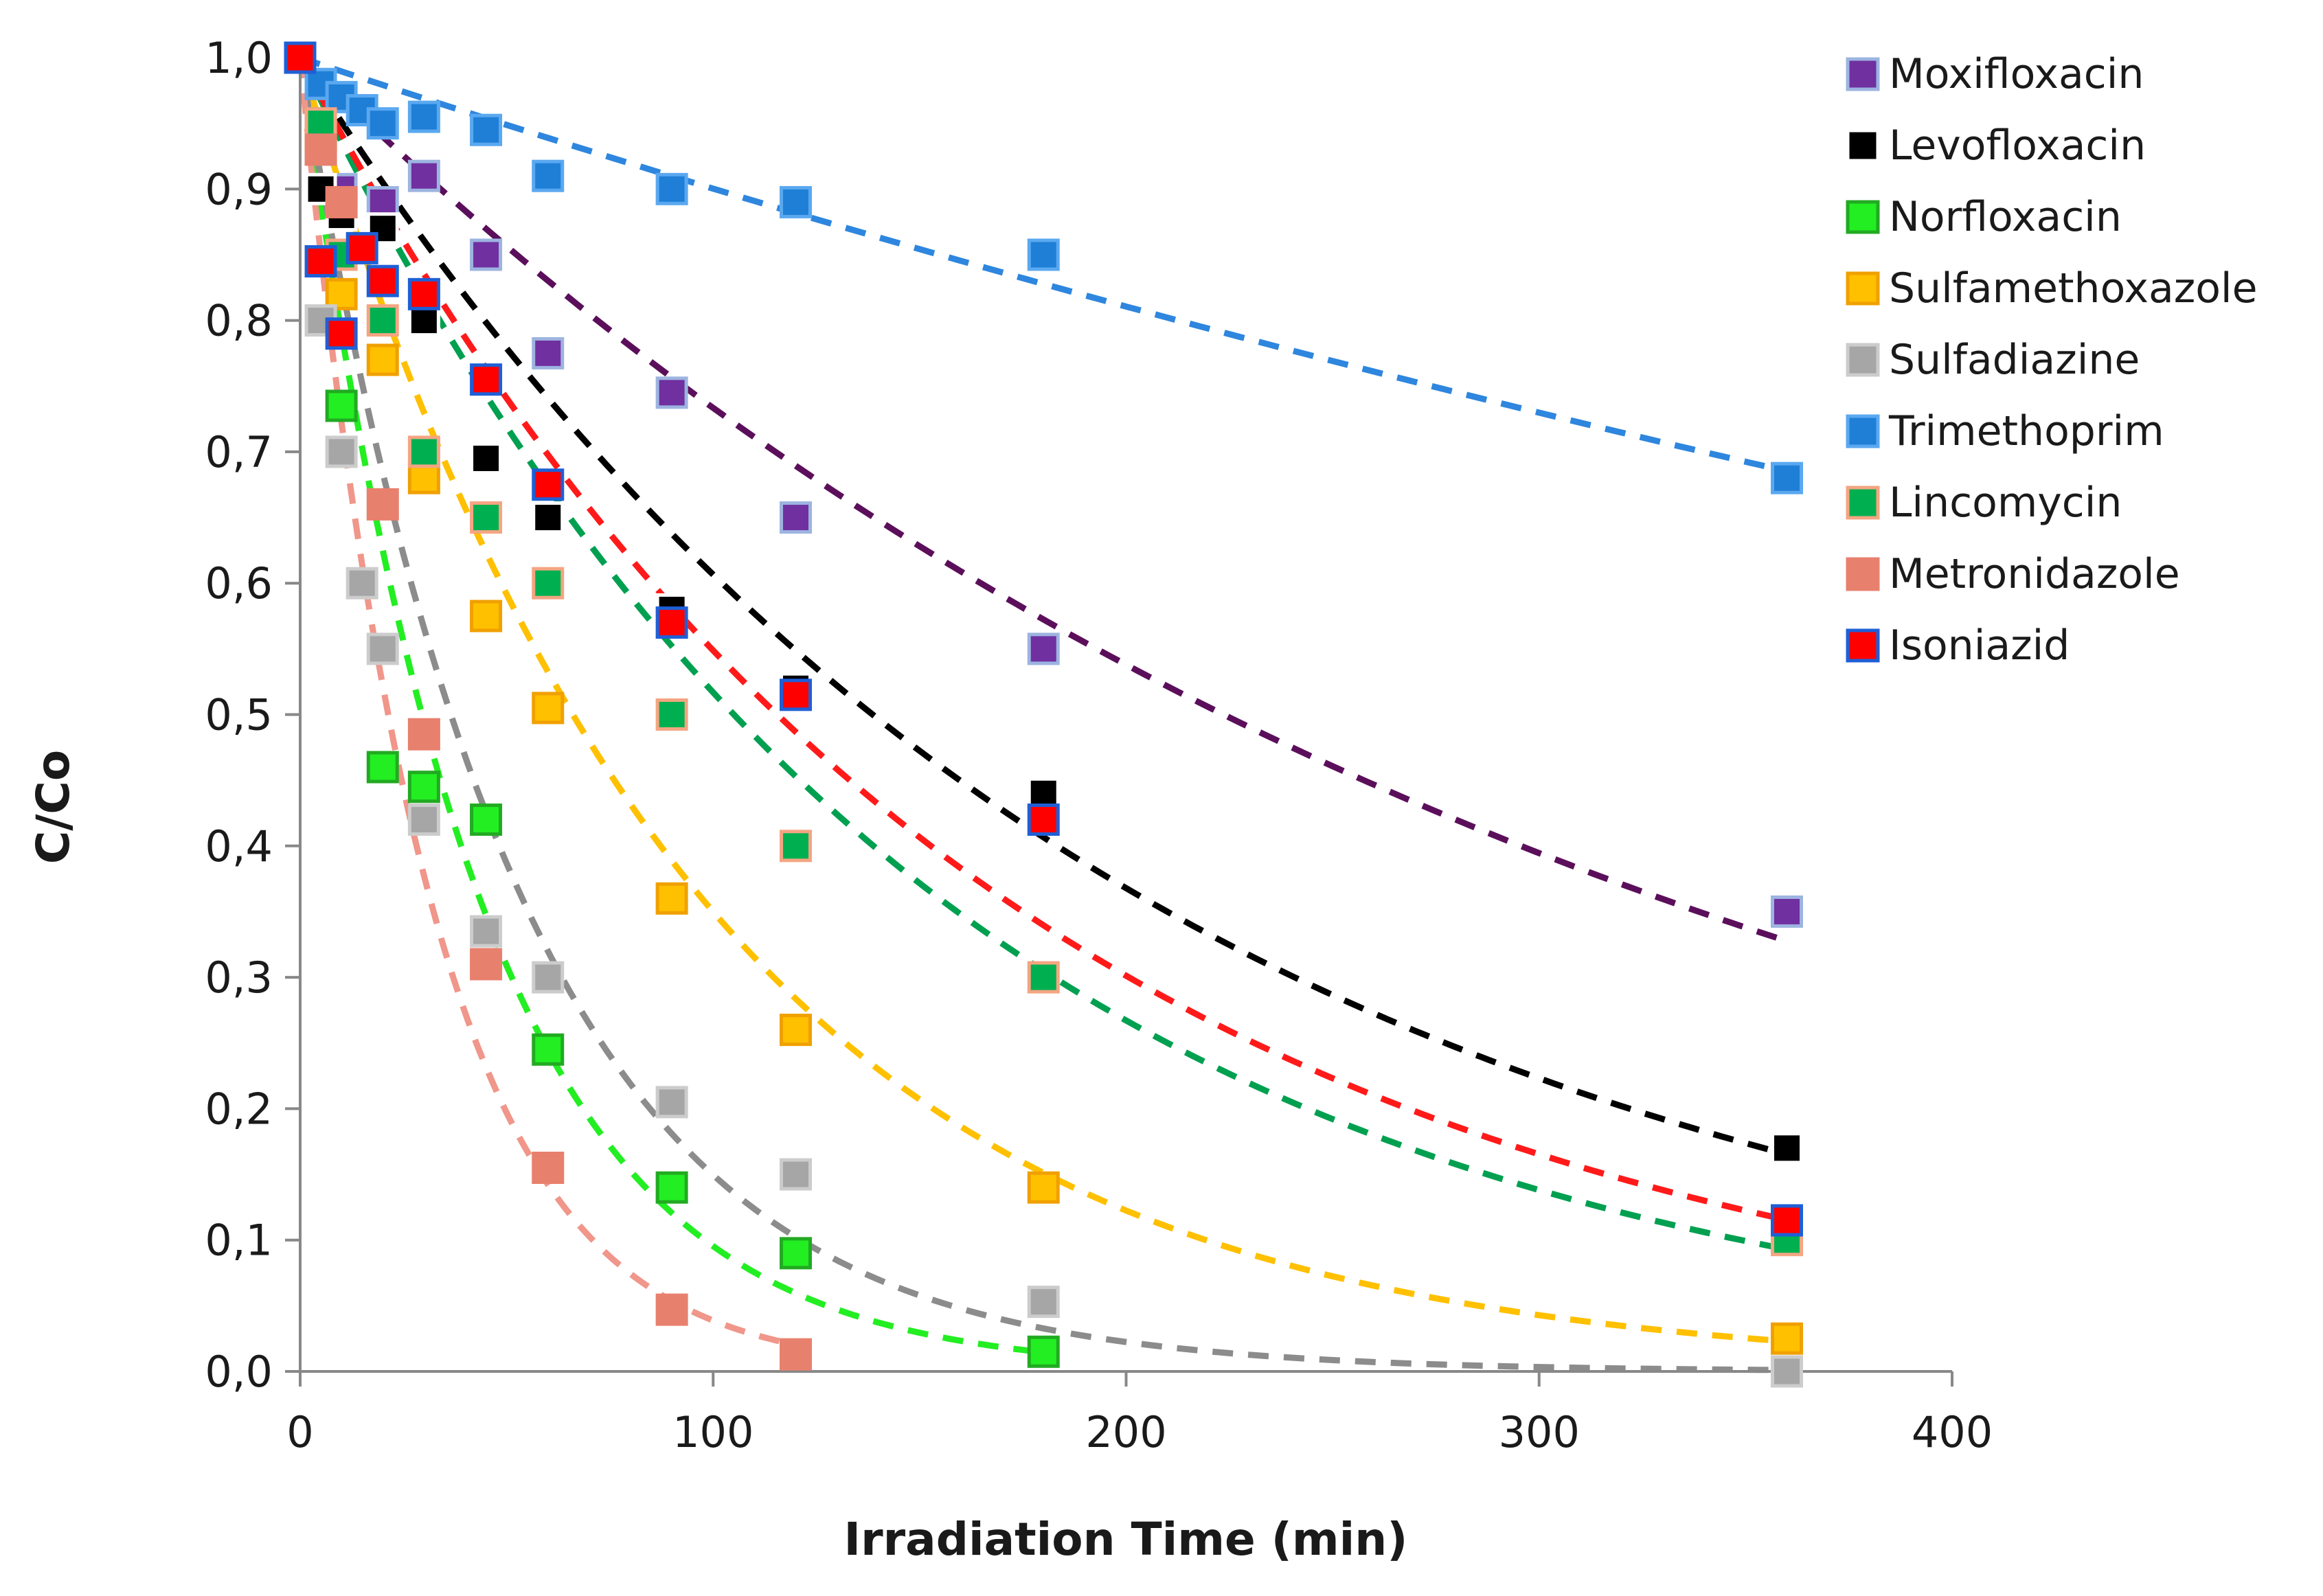  Describe the element at coordinates (2006, 217) in the screenshot. I see `legend-label: Norfloxacin` at that location.